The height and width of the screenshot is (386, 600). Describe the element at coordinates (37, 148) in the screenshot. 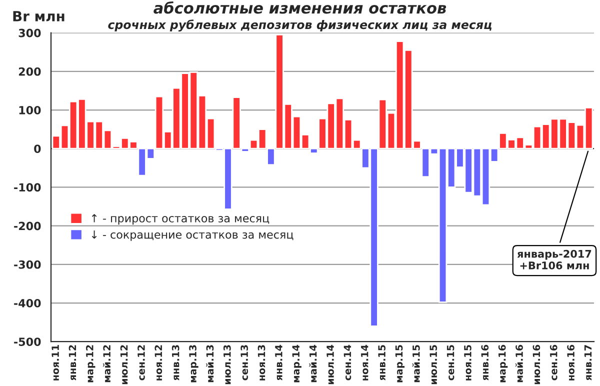

I see `y-tick-label: 0` at that location.